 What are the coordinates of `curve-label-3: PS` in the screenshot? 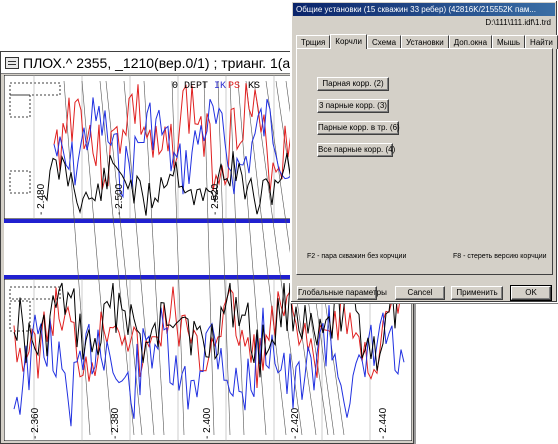 It's located at (234, 86).